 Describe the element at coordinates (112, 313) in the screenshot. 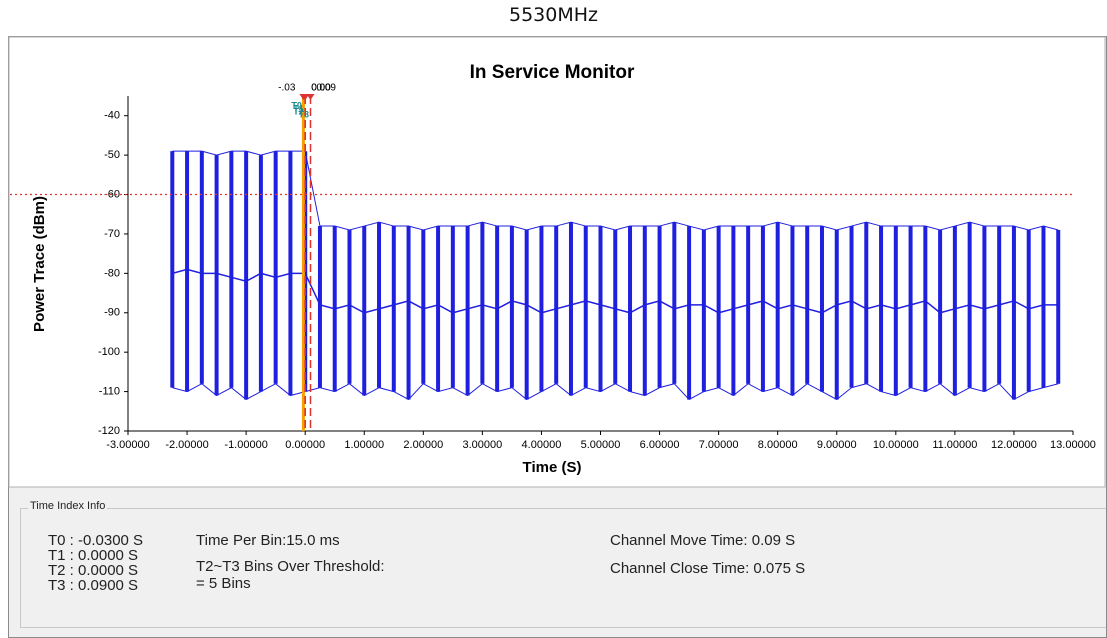

I see `y-tick-label: -90` at that location.